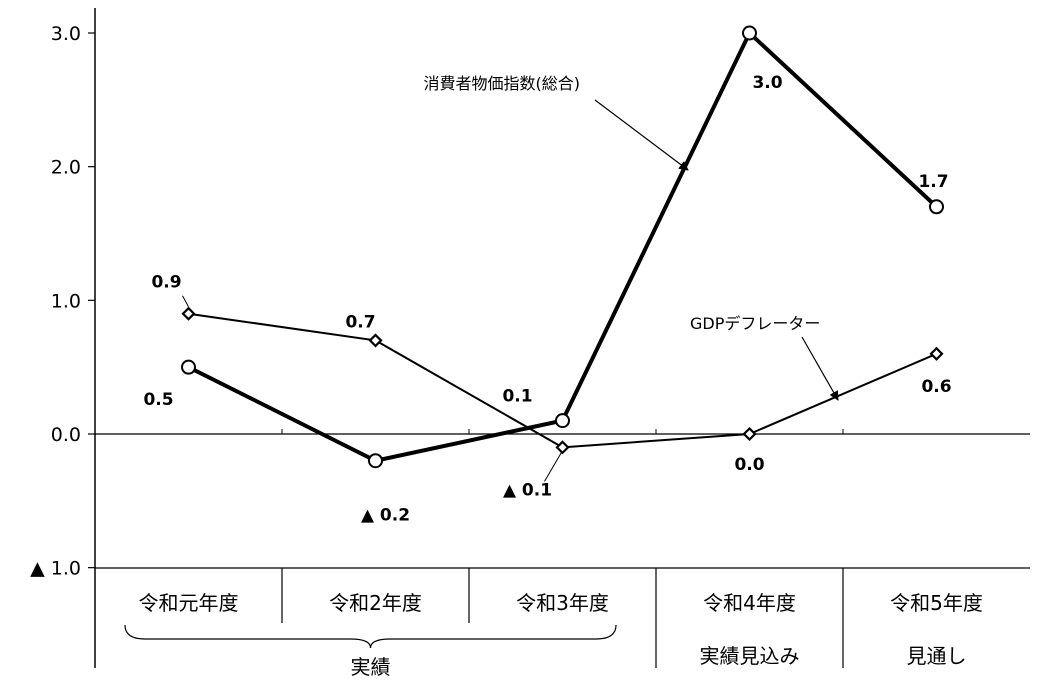 This screenshot has height=684, width=1038. What do you see at coordinates (166, 283) in the screenshot?
I see `data-label: 0.9` at bounding box center [166, 283].